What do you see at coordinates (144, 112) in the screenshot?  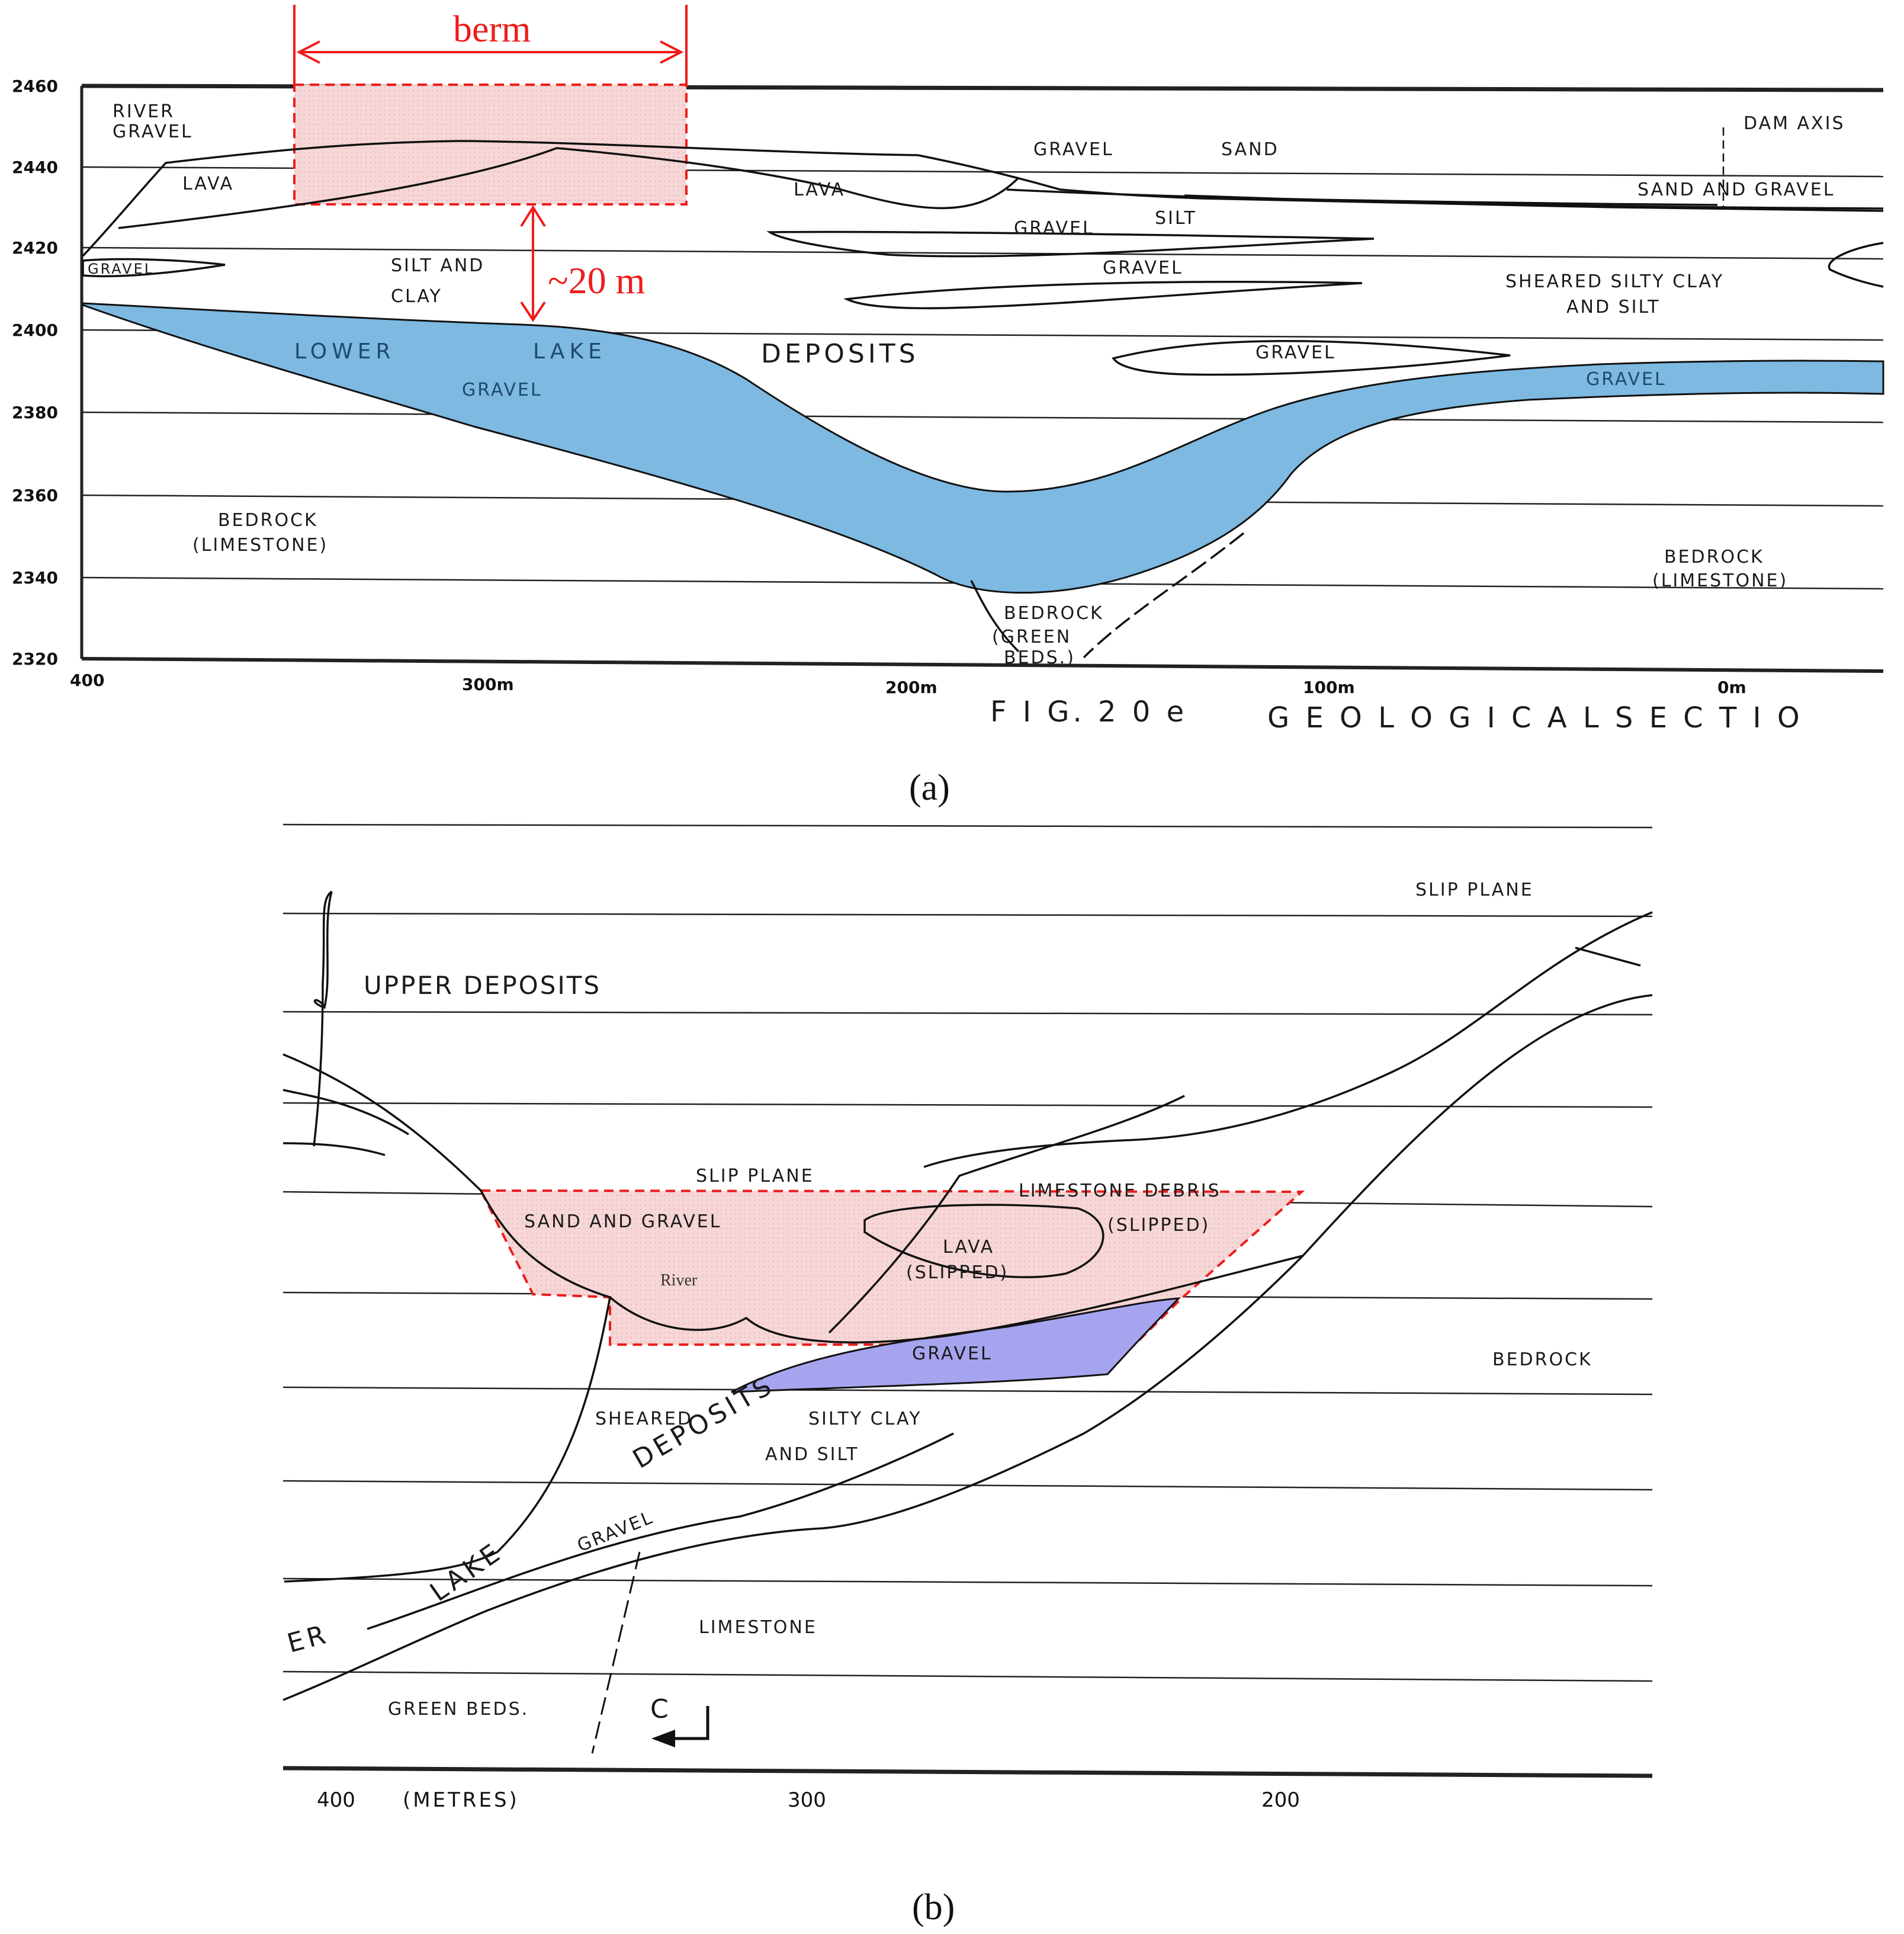 I see `label-river: RIVER` at bounding box center [144, 112].